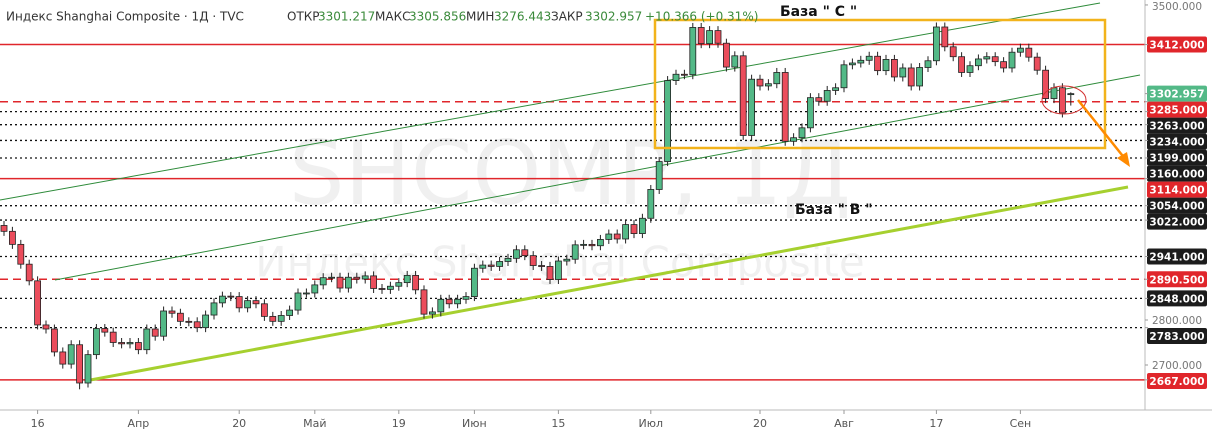 Image resolution: width=1212 pixels, height=435 pixels. Describe the element at coordinates (834, 210) in the screenshot. I see `annotation: База " В "` at that location.